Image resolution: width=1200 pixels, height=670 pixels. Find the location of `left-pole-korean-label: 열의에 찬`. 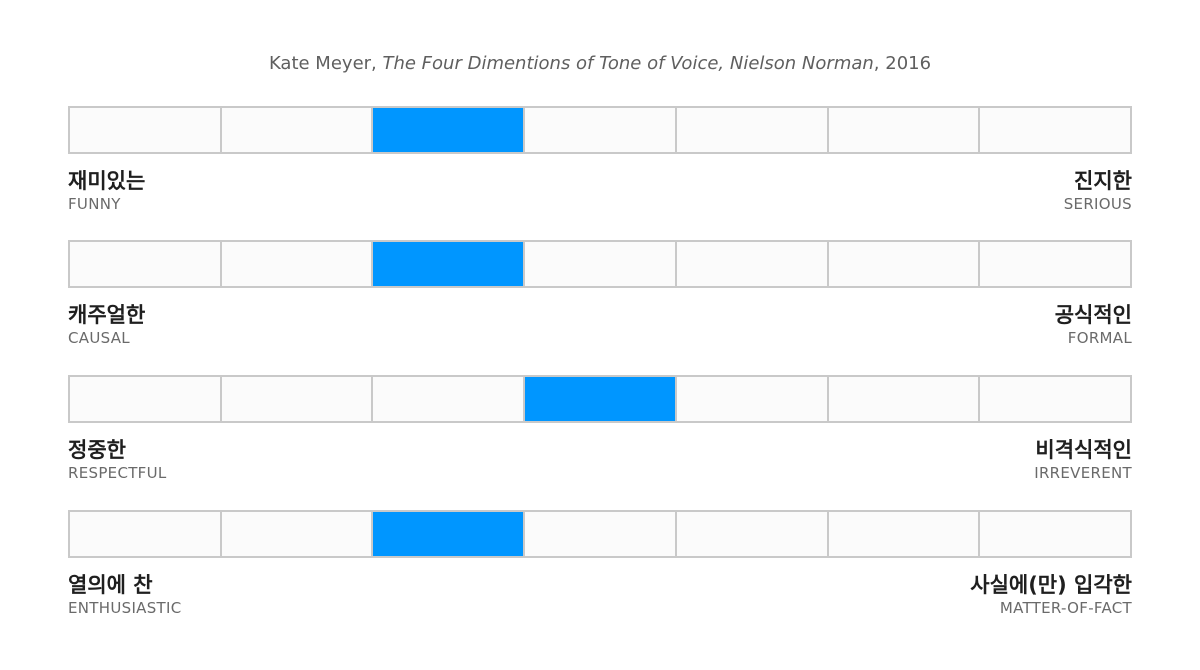

left-pole-korean-label: 열의에 찬 is located at coordinates (110, 585).